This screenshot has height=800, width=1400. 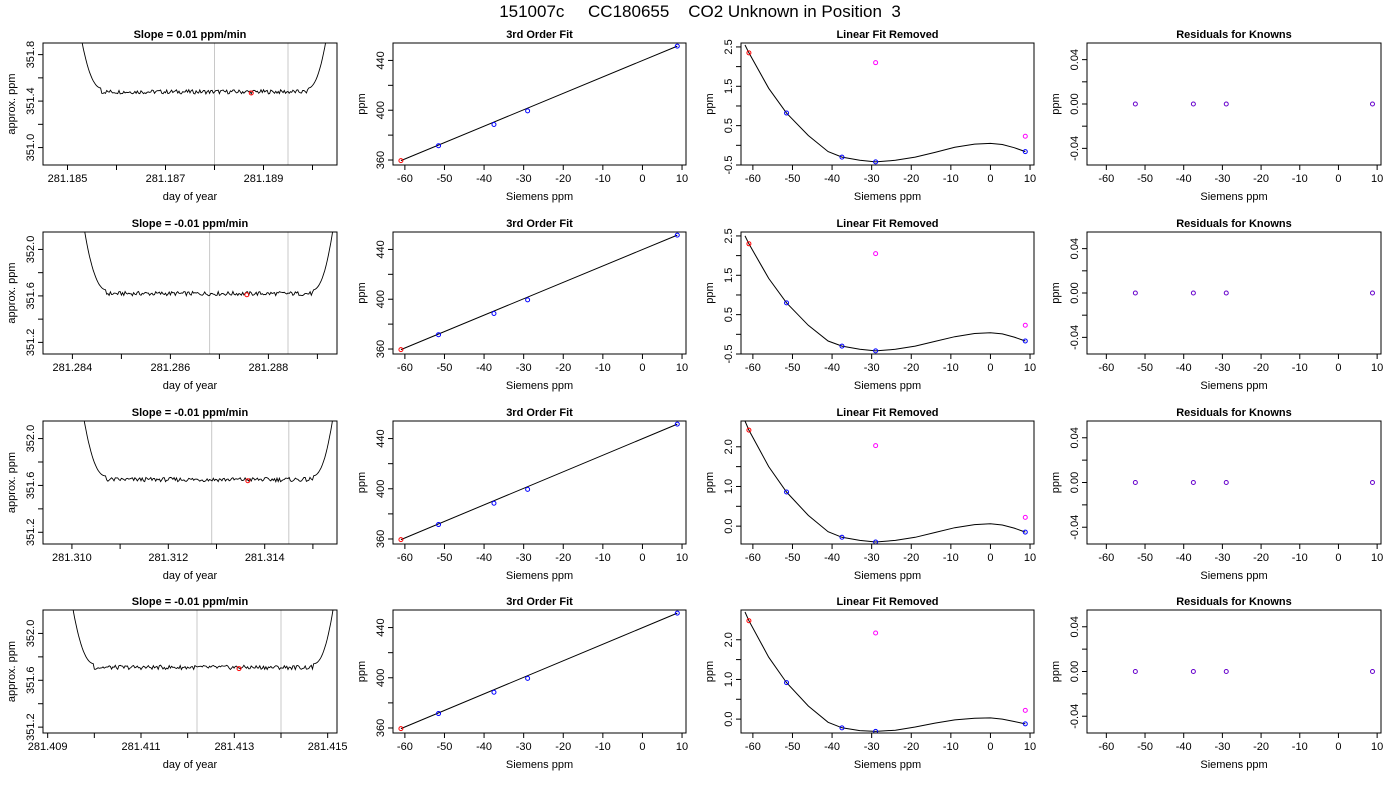 What do you see at coordinates (1075, 59) in the screenshot?
I see `y-tick-label: 0.04` at bounding box center [1075, 59].